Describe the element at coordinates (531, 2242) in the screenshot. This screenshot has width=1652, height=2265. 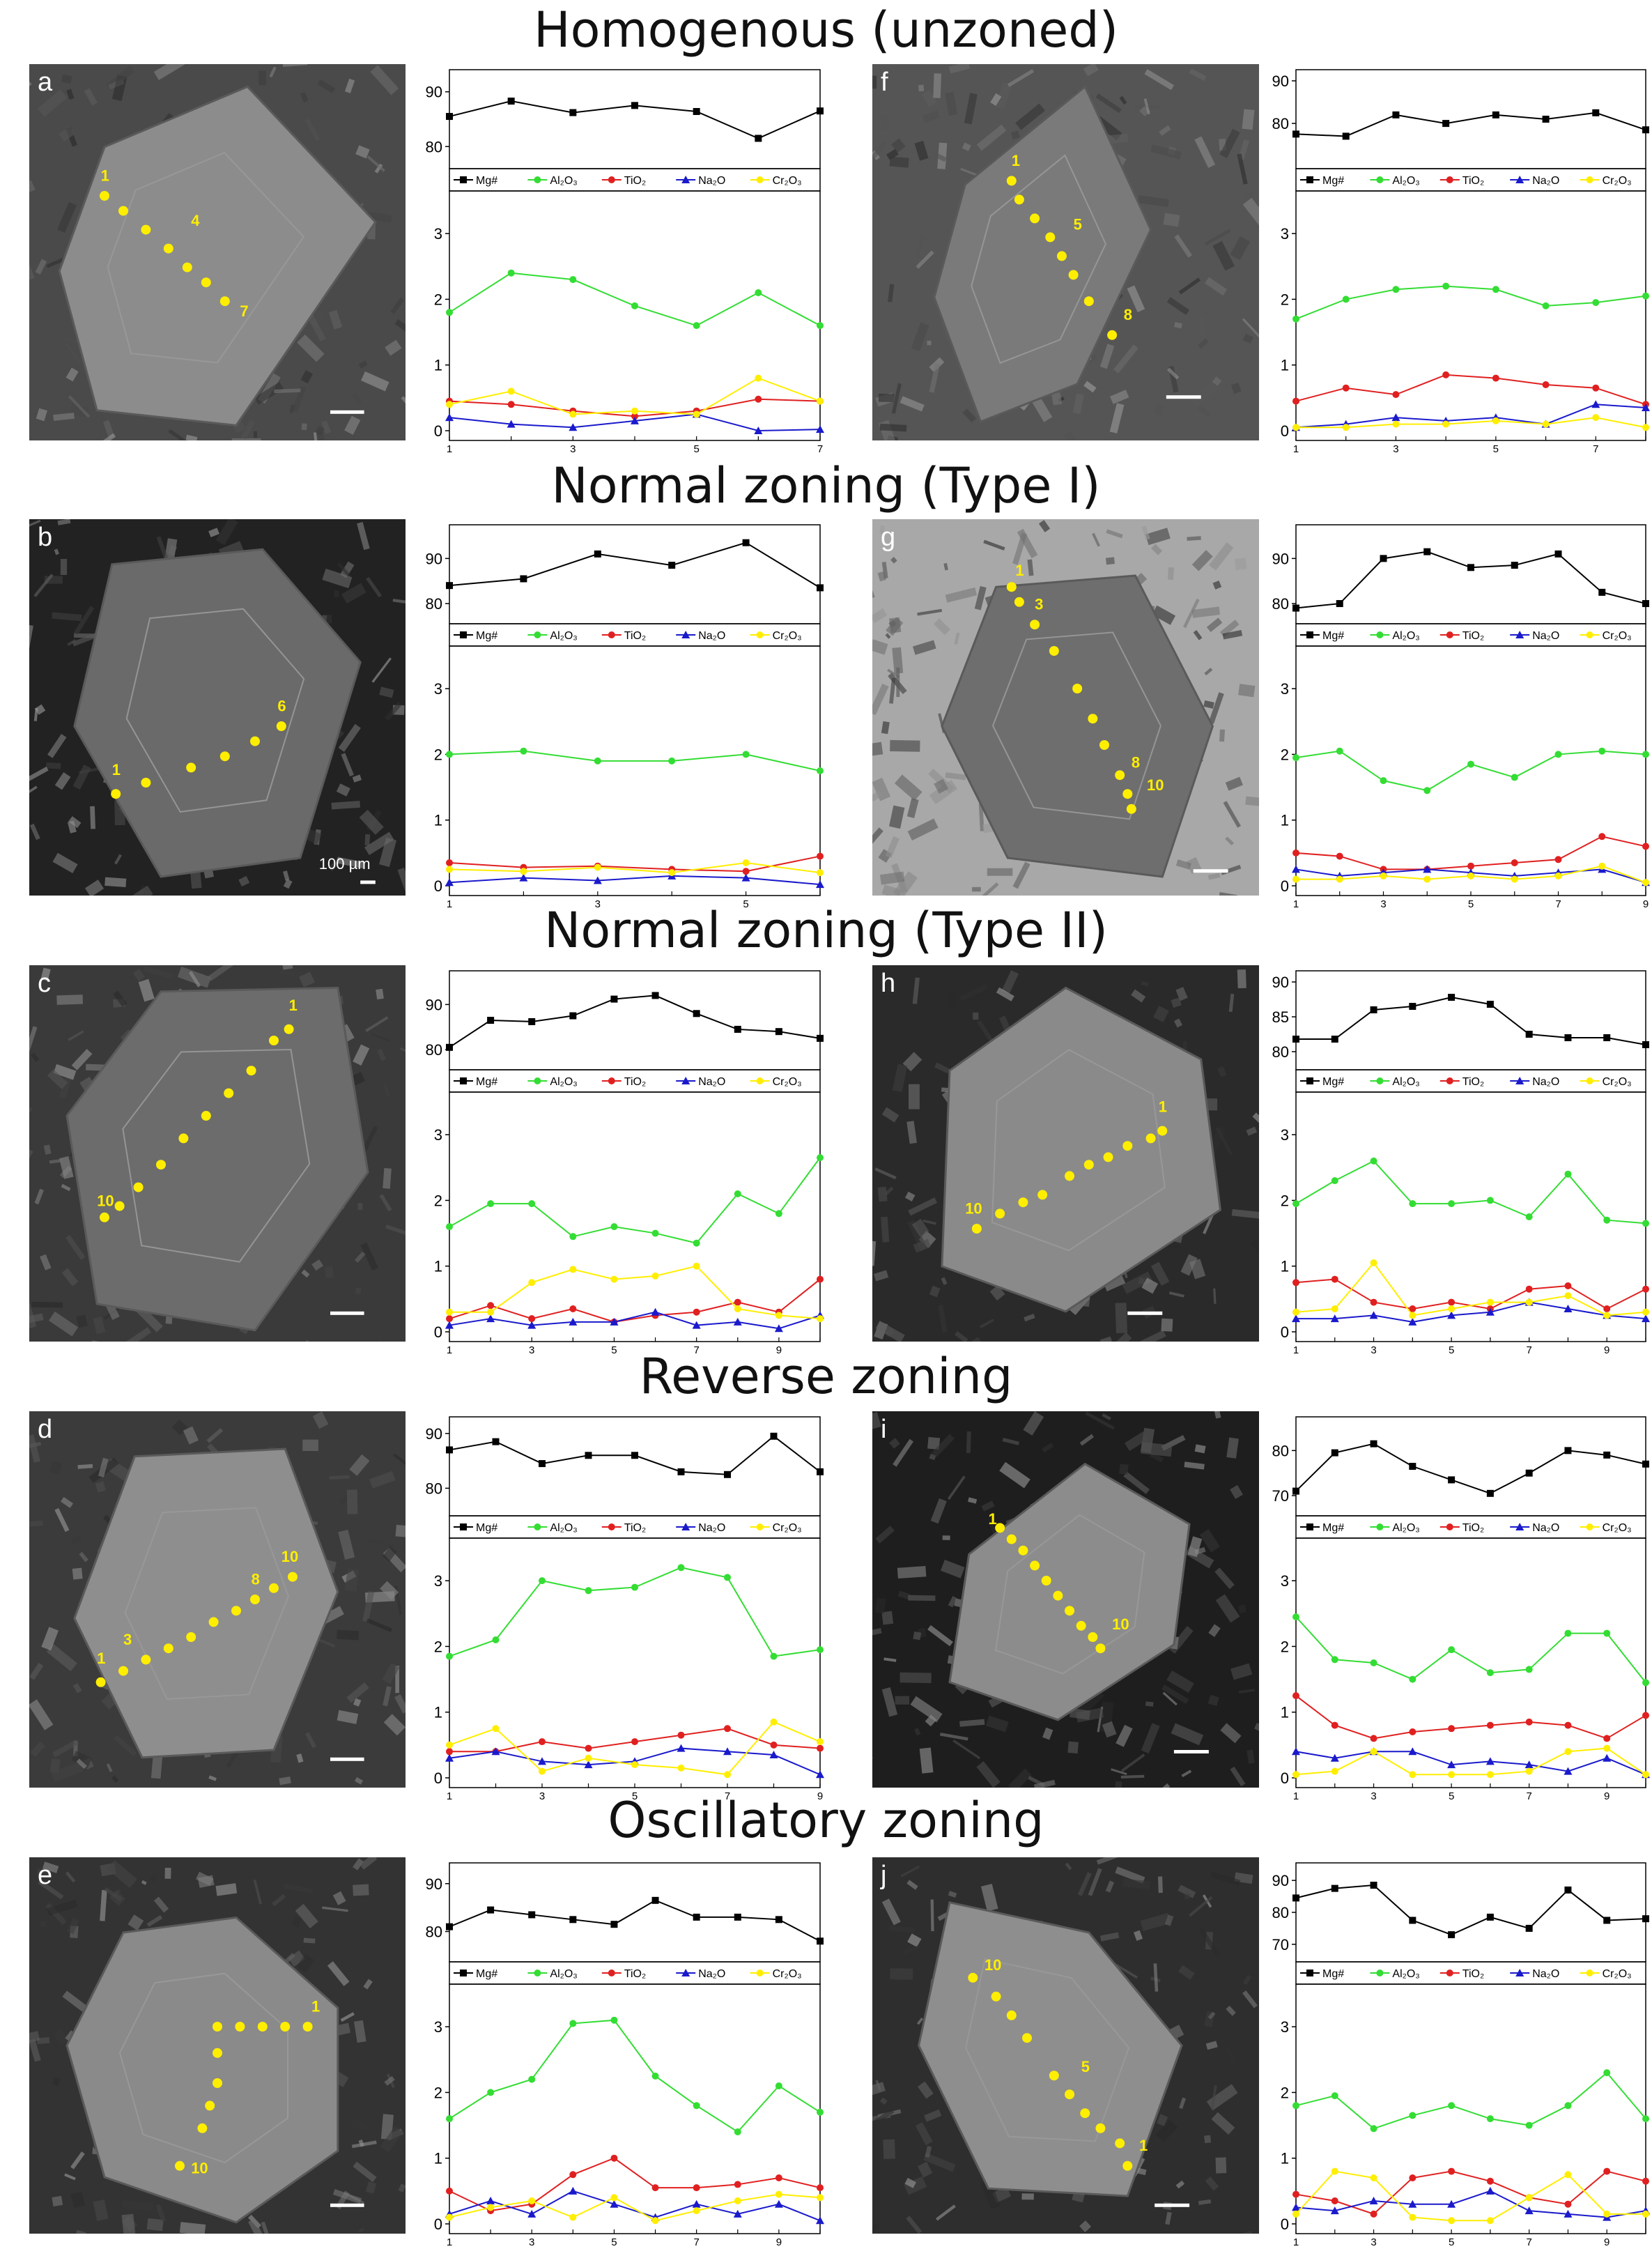
I see `x-tick-label: 3` at that location.